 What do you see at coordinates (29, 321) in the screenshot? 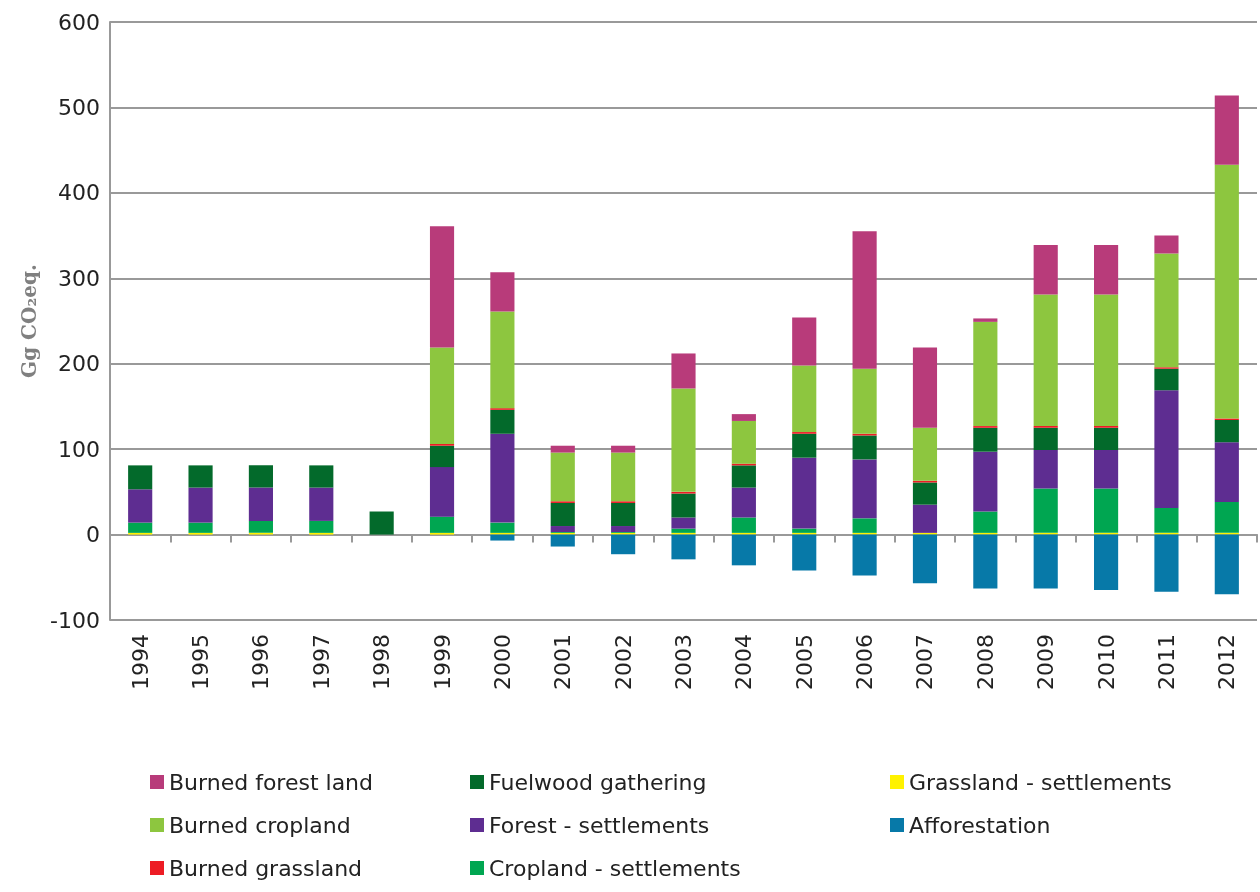
I see `y-axis-title: Gg CO₂eq.` at bounding box center [29, 321].